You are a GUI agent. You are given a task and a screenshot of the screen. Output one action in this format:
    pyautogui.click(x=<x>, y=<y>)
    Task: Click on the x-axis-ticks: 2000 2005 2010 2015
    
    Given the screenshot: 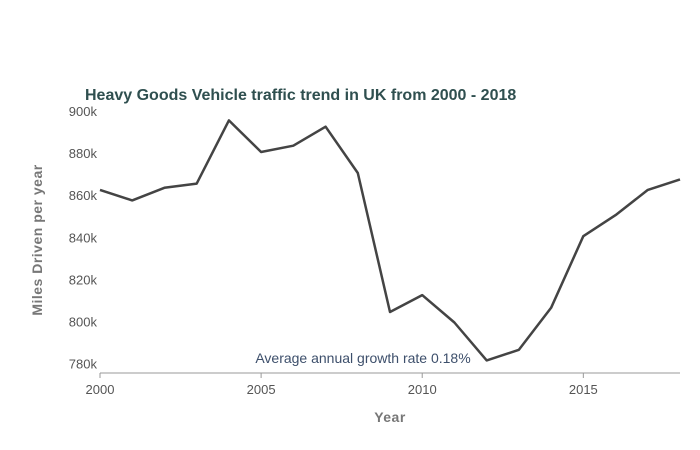 What is the action you would take?
    pyautogui.click(x=342, y=385)
    